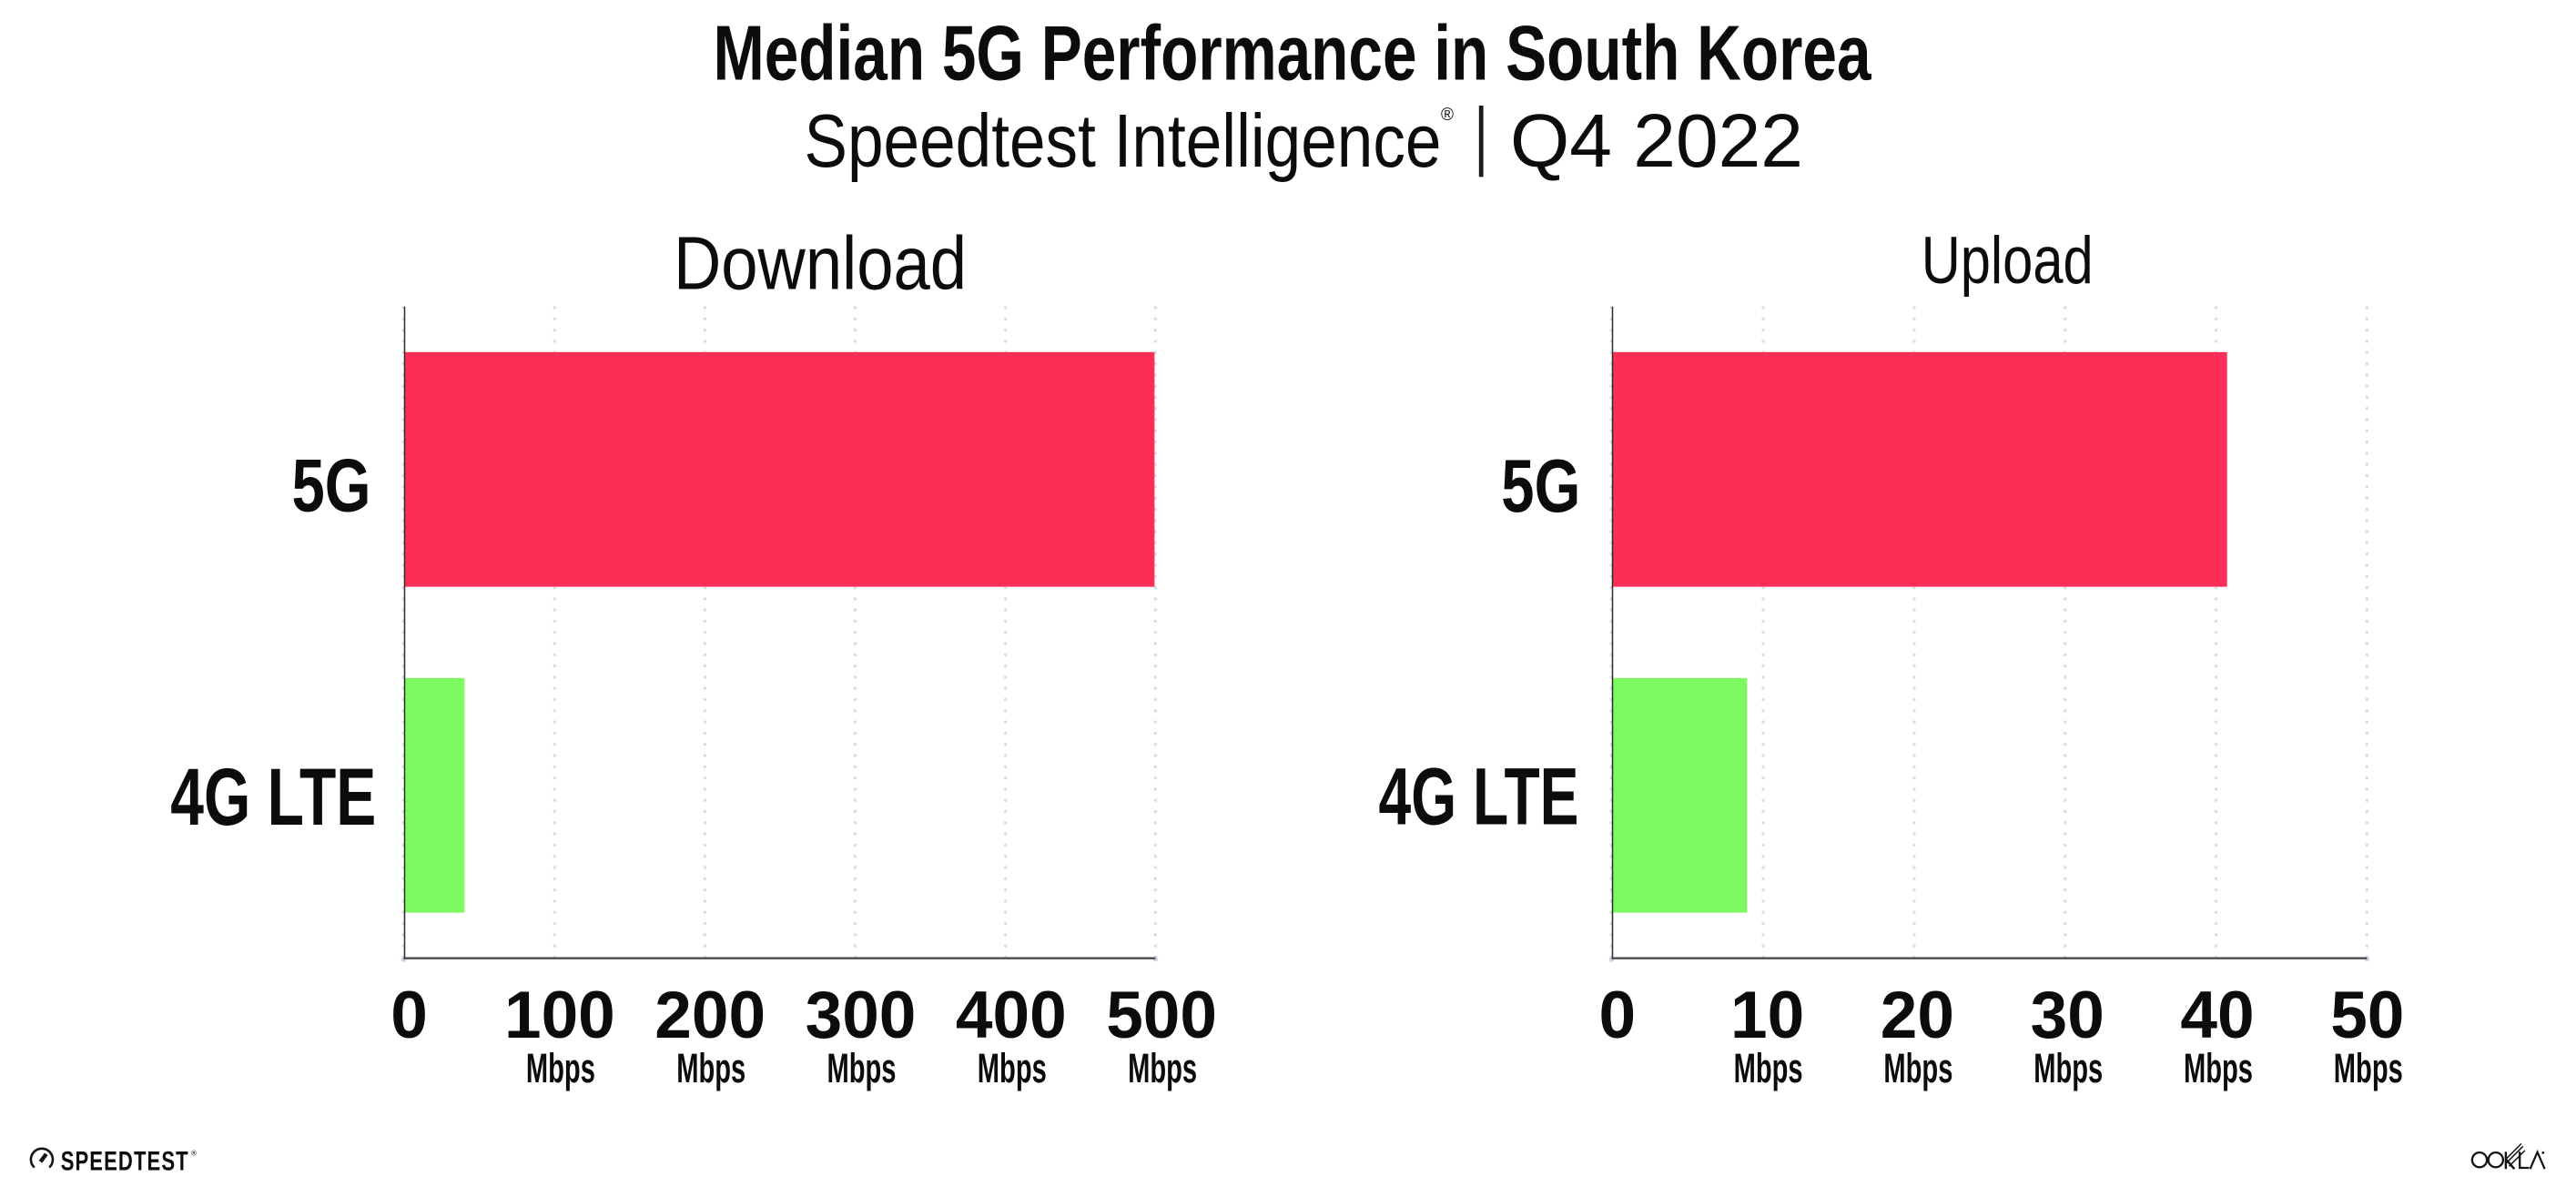  Describe the element at coordinates (2067, 1015) in the screenshot. I see `svg-text: 30` at that location.